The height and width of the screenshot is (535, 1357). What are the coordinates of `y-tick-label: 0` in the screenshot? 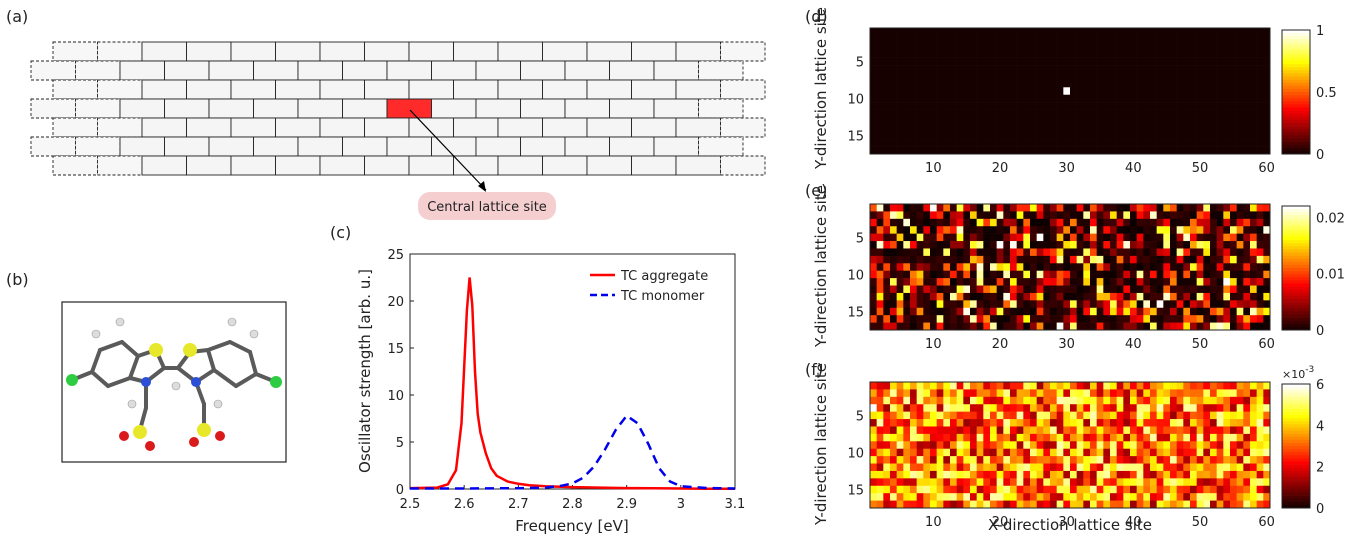 It's located at (400, 490).